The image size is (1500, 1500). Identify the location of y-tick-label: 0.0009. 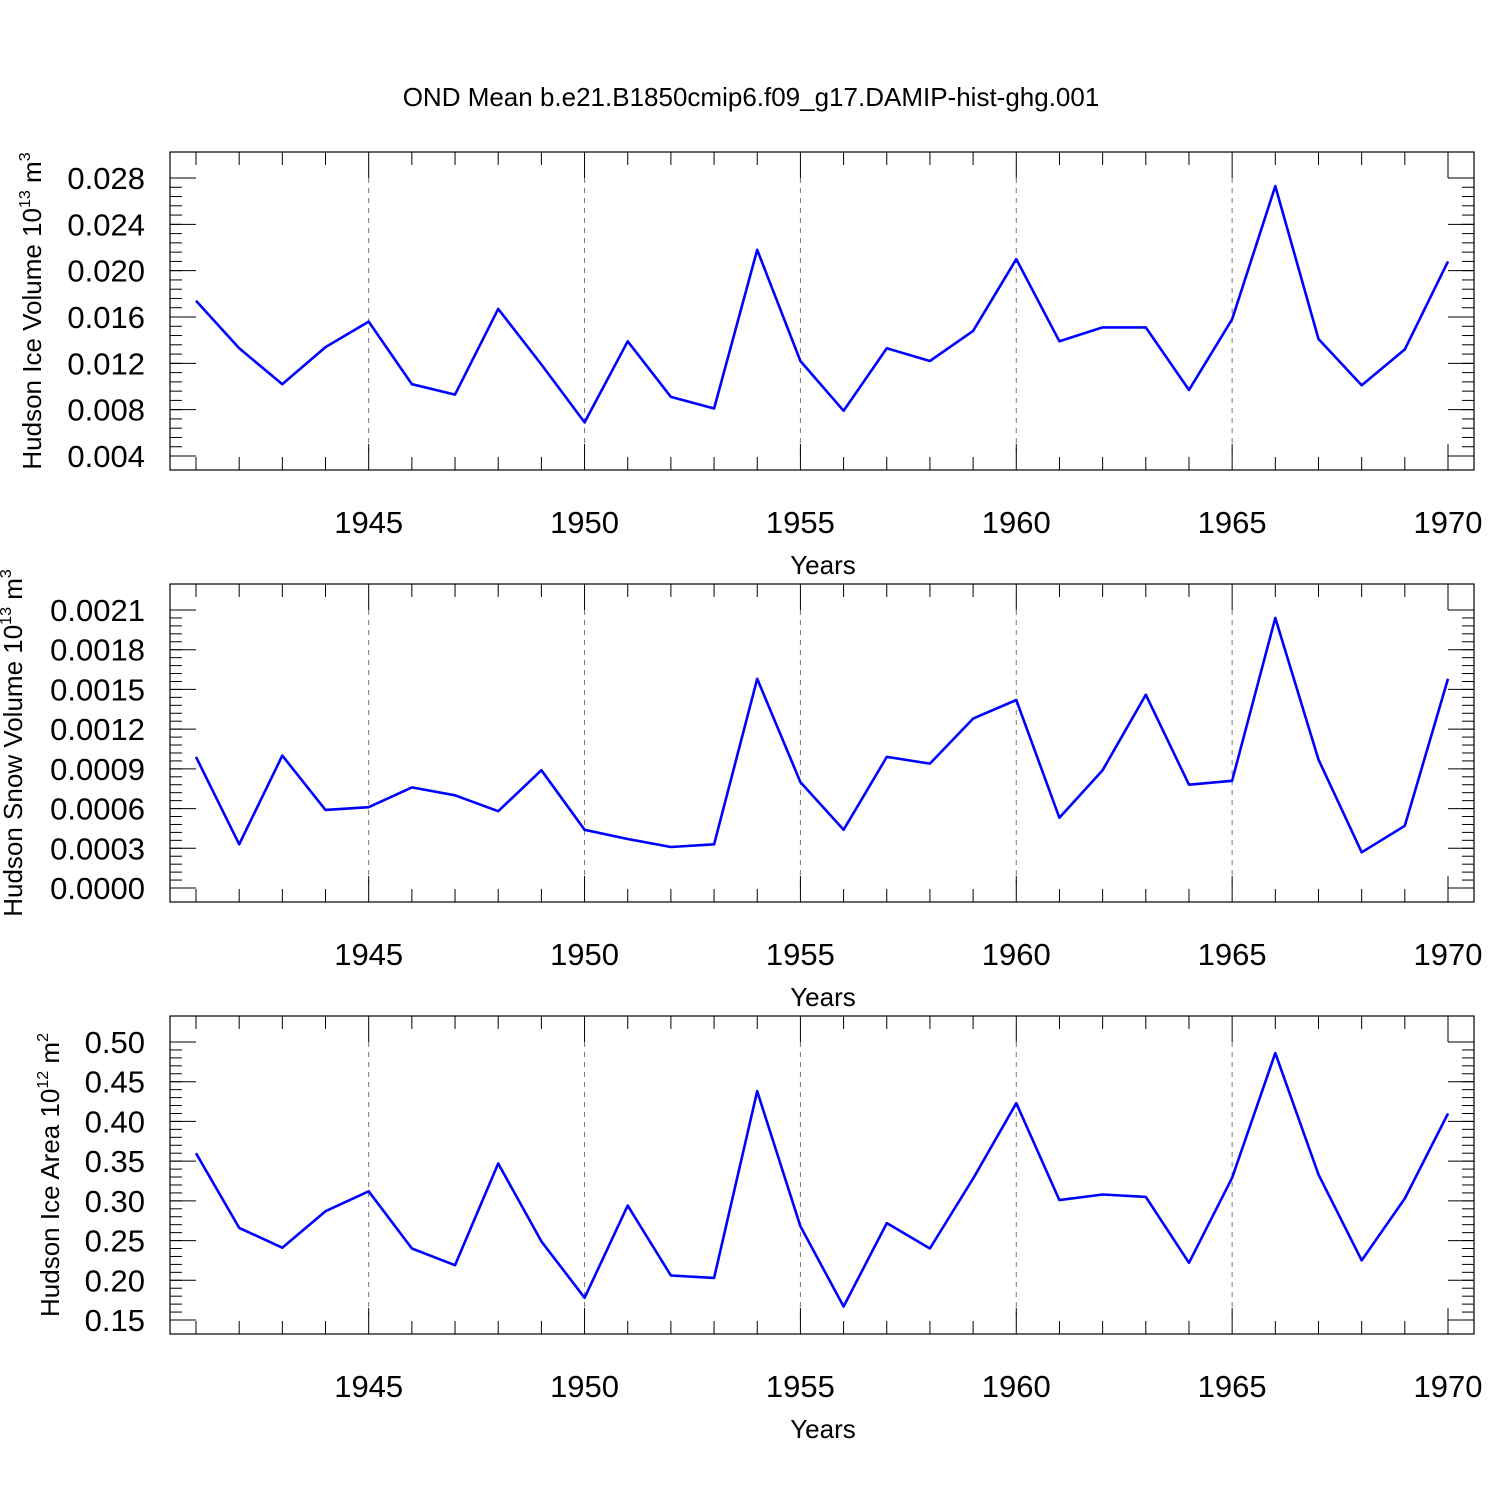
(97, 769).